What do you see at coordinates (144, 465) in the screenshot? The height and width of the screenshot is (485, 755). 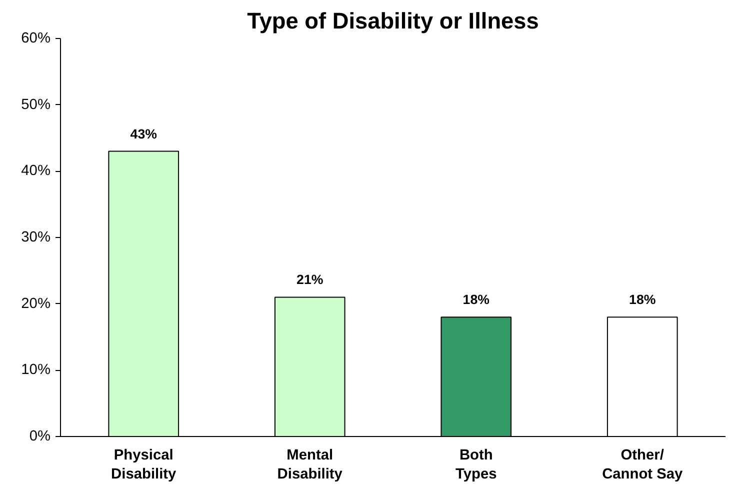 I see `x-tick-label: Physical Disability` at bounding box center [144, 465].